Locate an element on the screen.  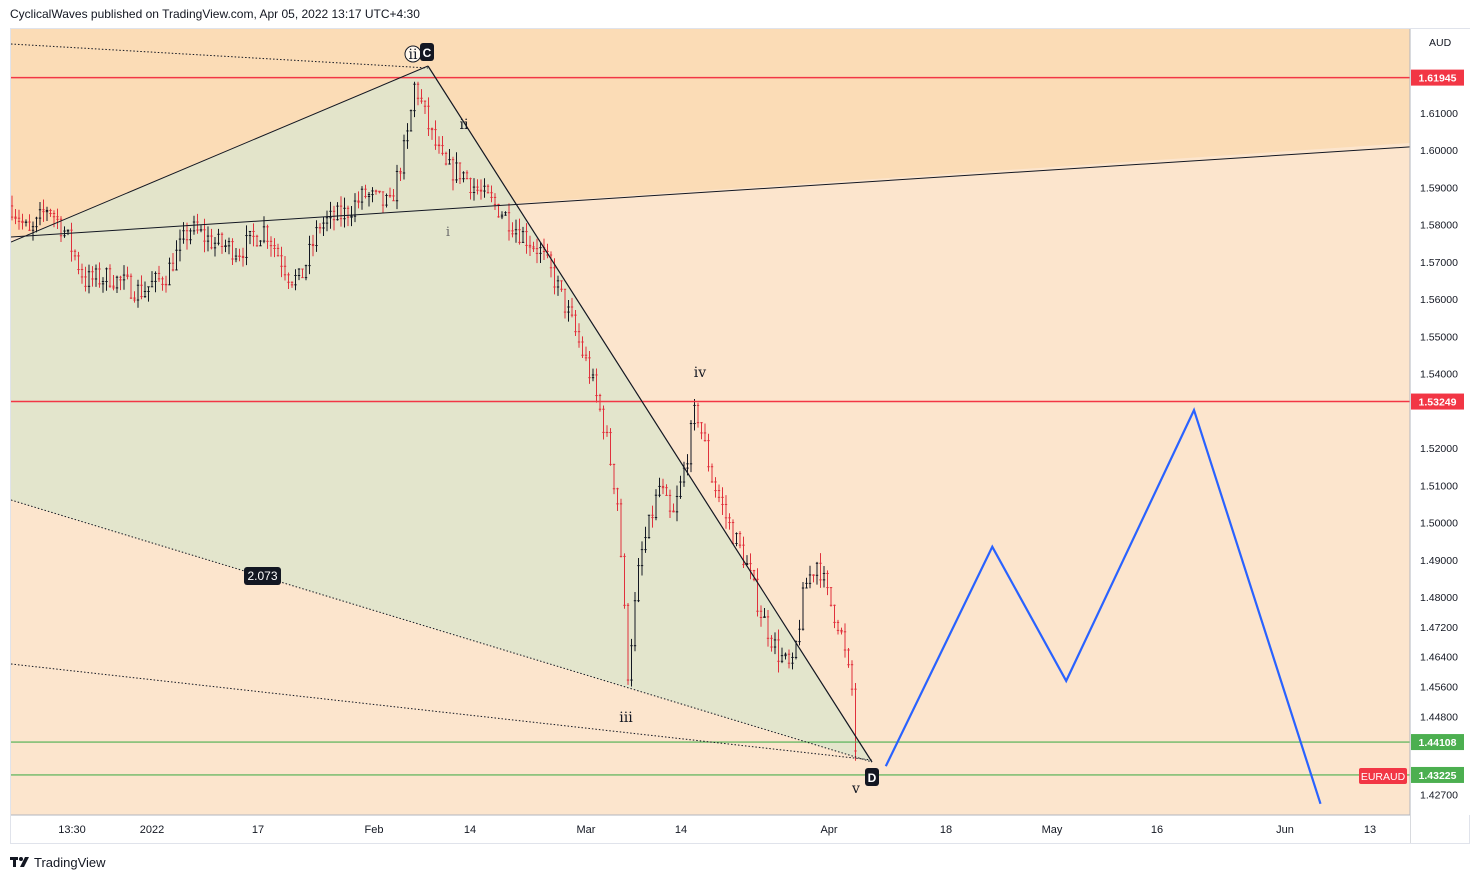
tradingview-footer: TradingView is located at coordinates (58, 862).